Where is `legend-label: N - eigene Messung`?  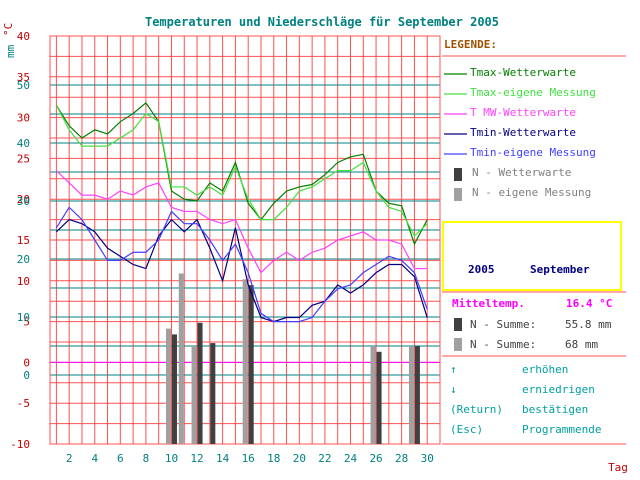 legend-label: N - eigene Messung is located at coordinates (532, 192).